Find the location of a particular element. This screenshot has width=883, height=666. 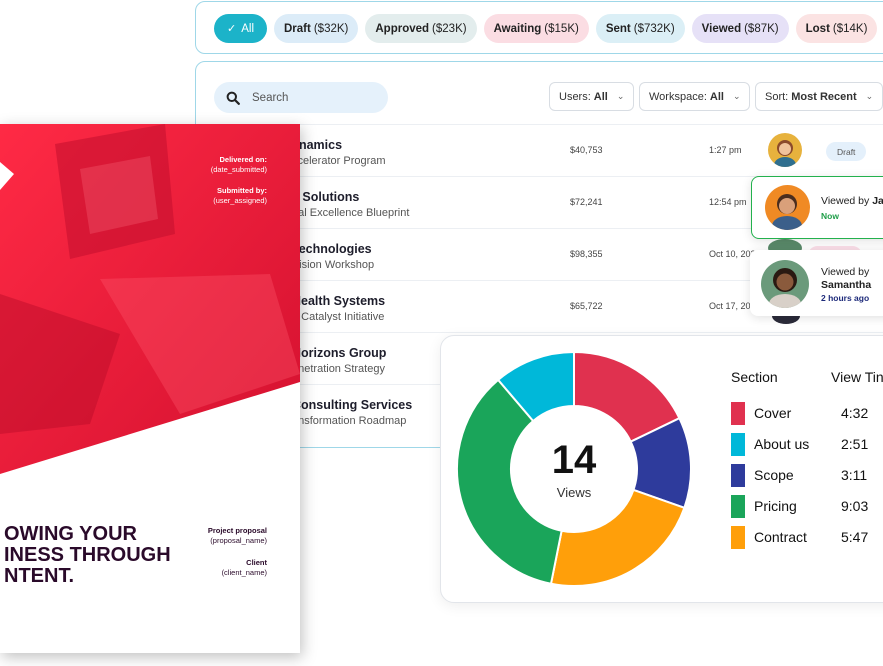

filter-pill-awaiting: Awaiting ($15K) is located at coordinates (536, 28).